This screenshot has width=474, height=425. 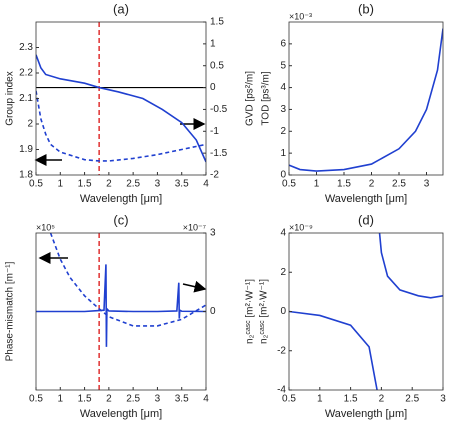 What do you see at coordinates (283, 109) in the screenshot?
I see `y-tick-label: 3` at bounding box center [283, 109].